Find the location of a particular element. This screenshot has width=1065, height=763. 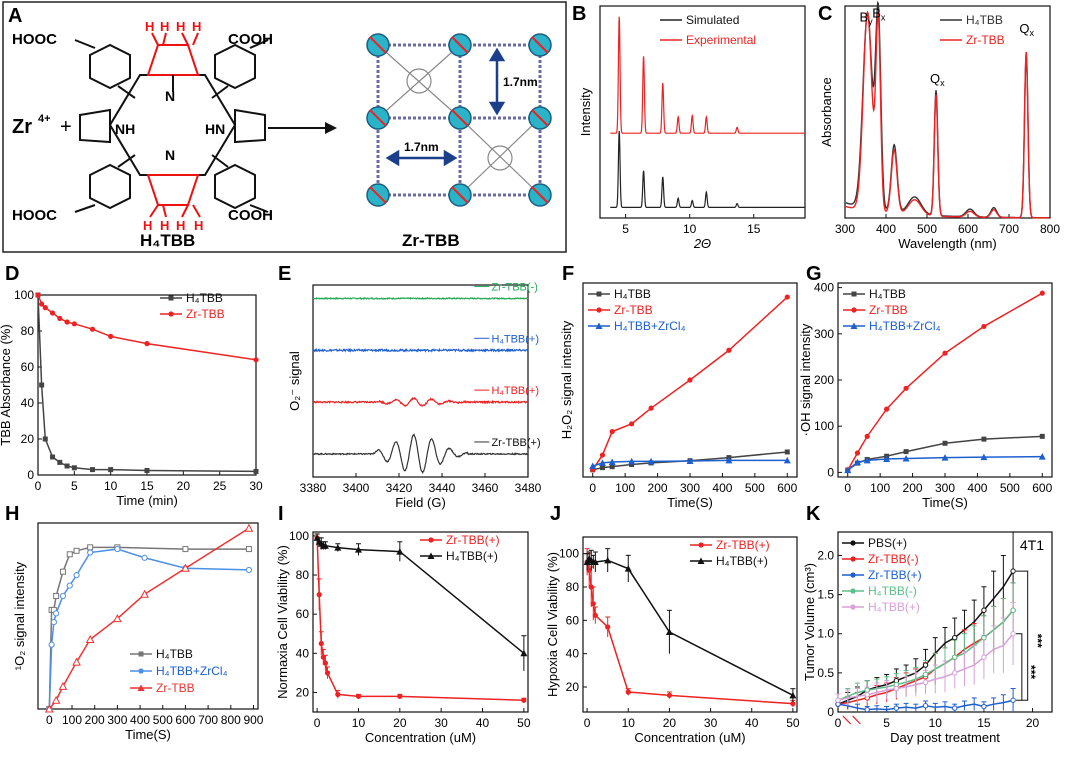

x-tick-label: 50 is located at coordinates (793, 723).